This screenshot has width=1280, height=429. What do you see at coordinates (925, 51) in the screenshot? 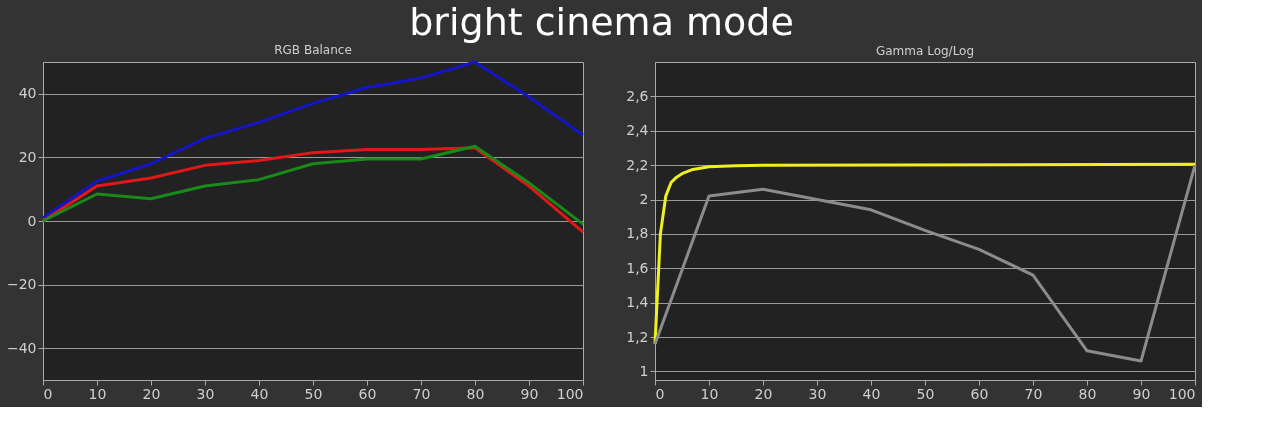
I see `chart-title: Gamma Log/Log` at bounding box center [925, 51].